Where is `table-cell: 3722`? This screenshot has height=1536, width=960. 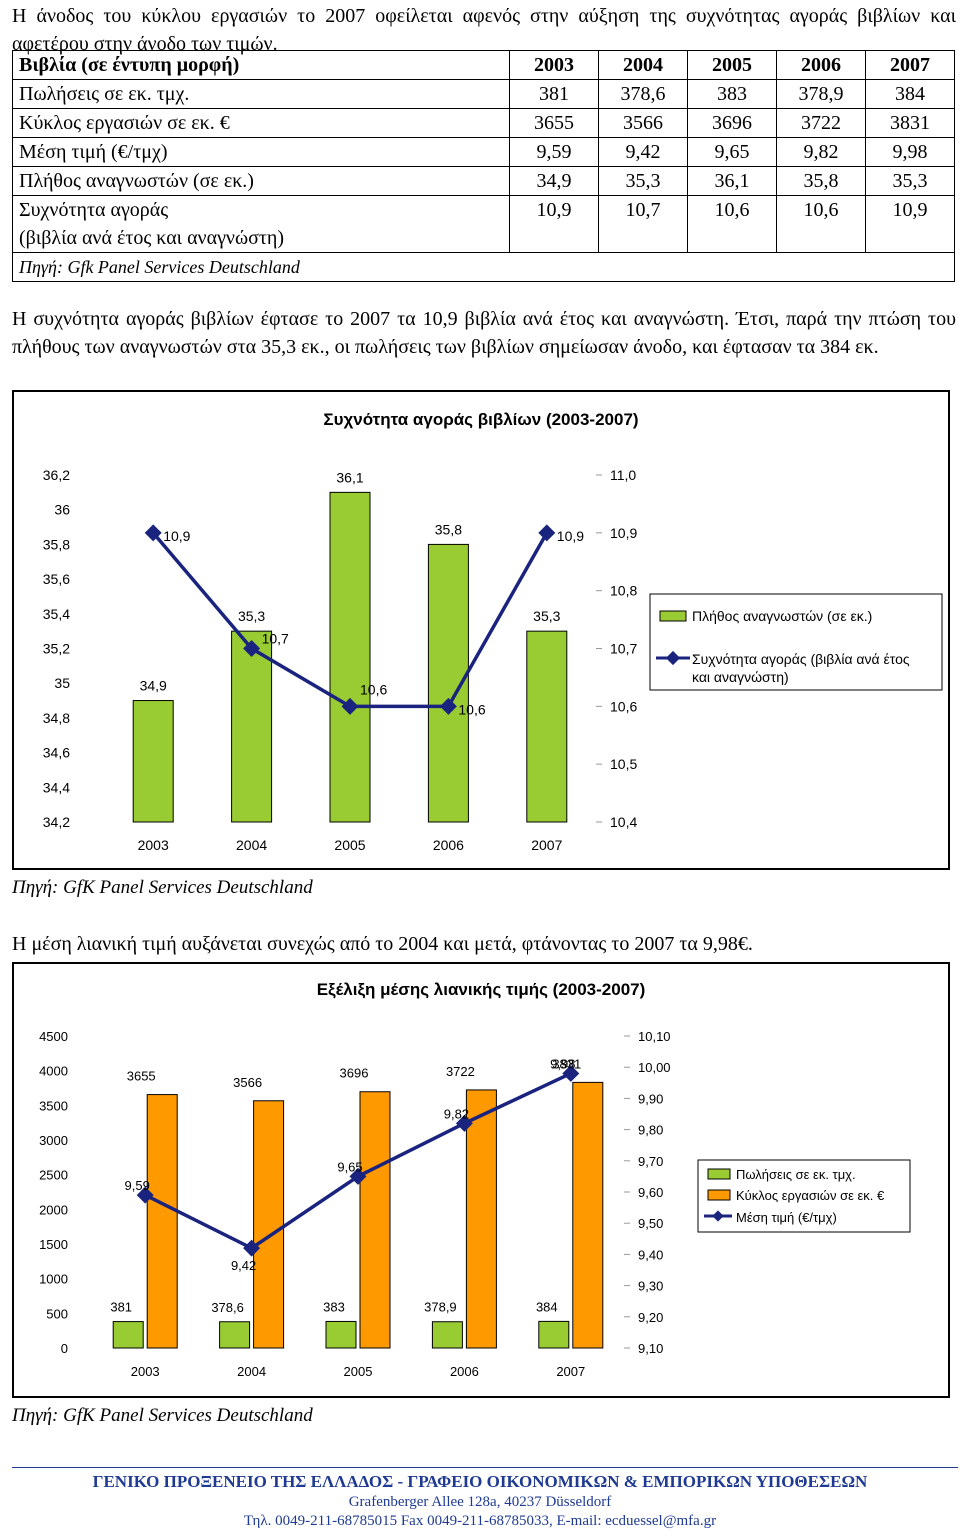
table-cell: 3722 is located at coordinates (821, 123).